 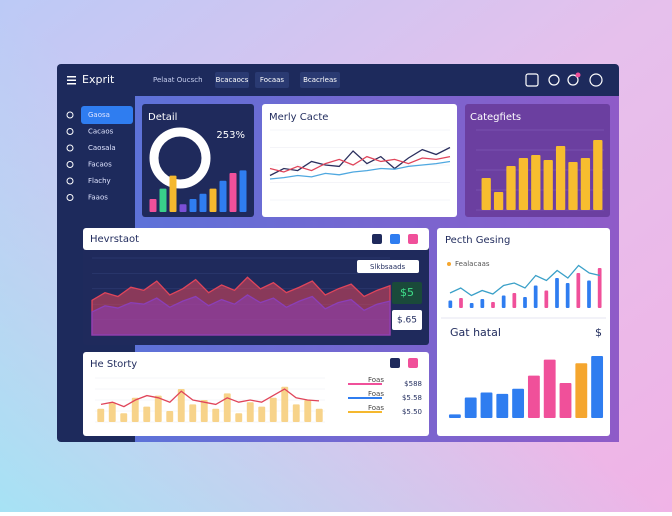 I want to click on panel-title: Hevrstaot, so click(x=114, y=239).